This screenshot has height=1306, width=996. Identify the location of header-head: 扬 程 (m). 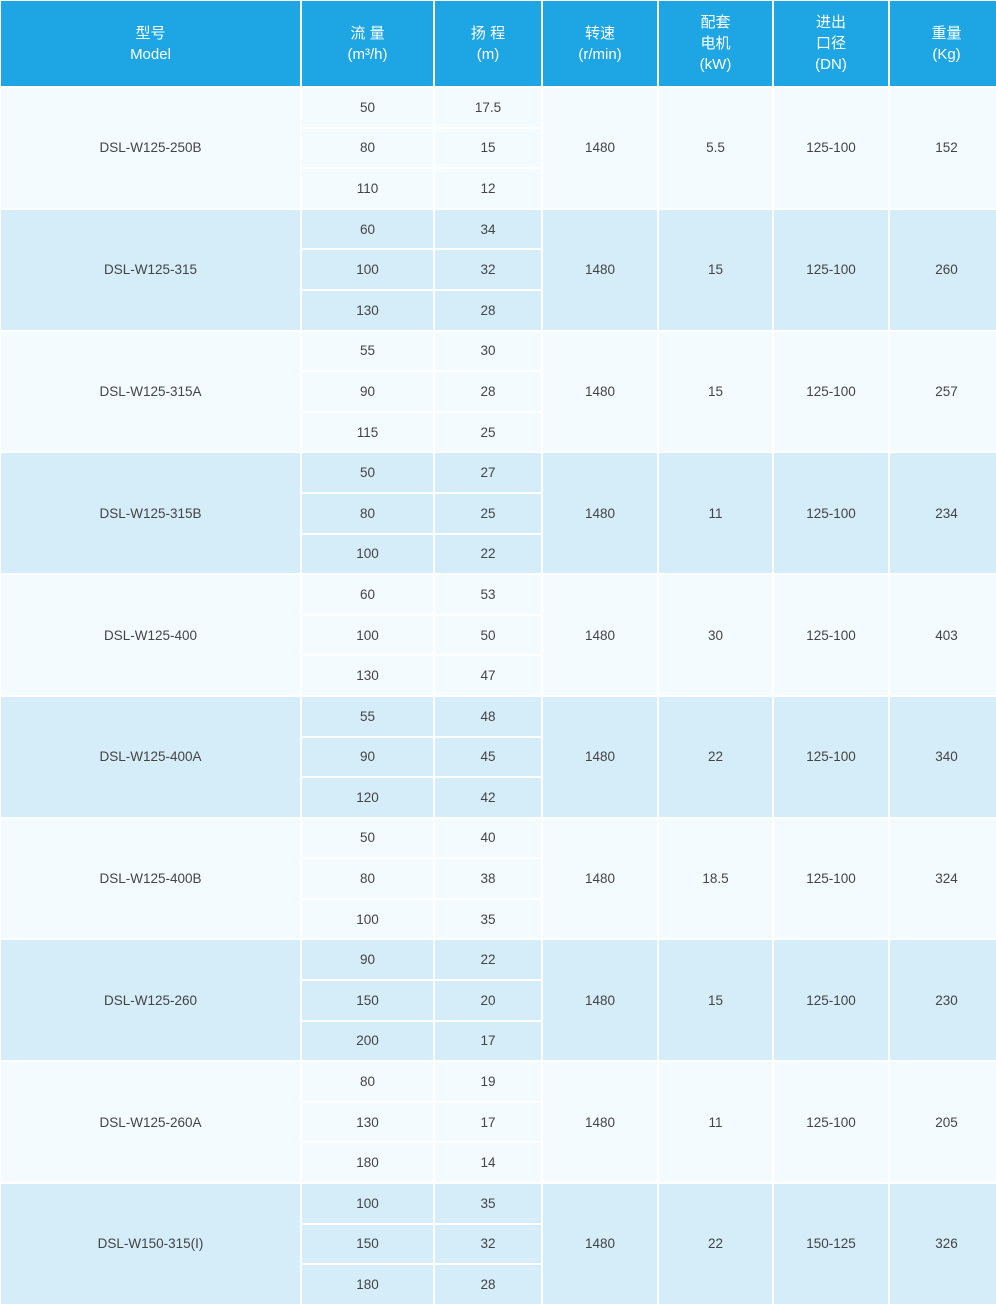
(488, 43).